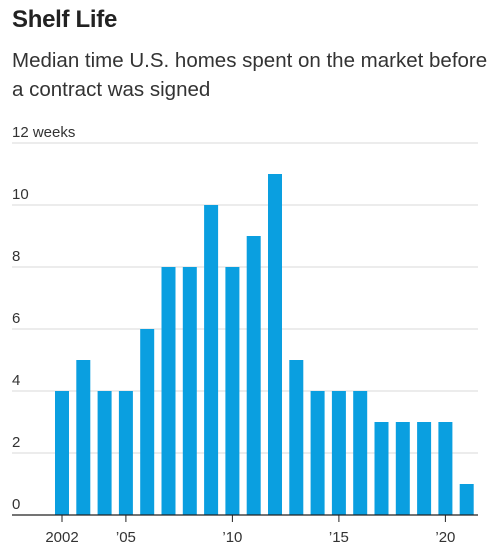 The height and width of the screenshot is (558, 500). I want to click on y-tick-label: 10, so click(20, 194).